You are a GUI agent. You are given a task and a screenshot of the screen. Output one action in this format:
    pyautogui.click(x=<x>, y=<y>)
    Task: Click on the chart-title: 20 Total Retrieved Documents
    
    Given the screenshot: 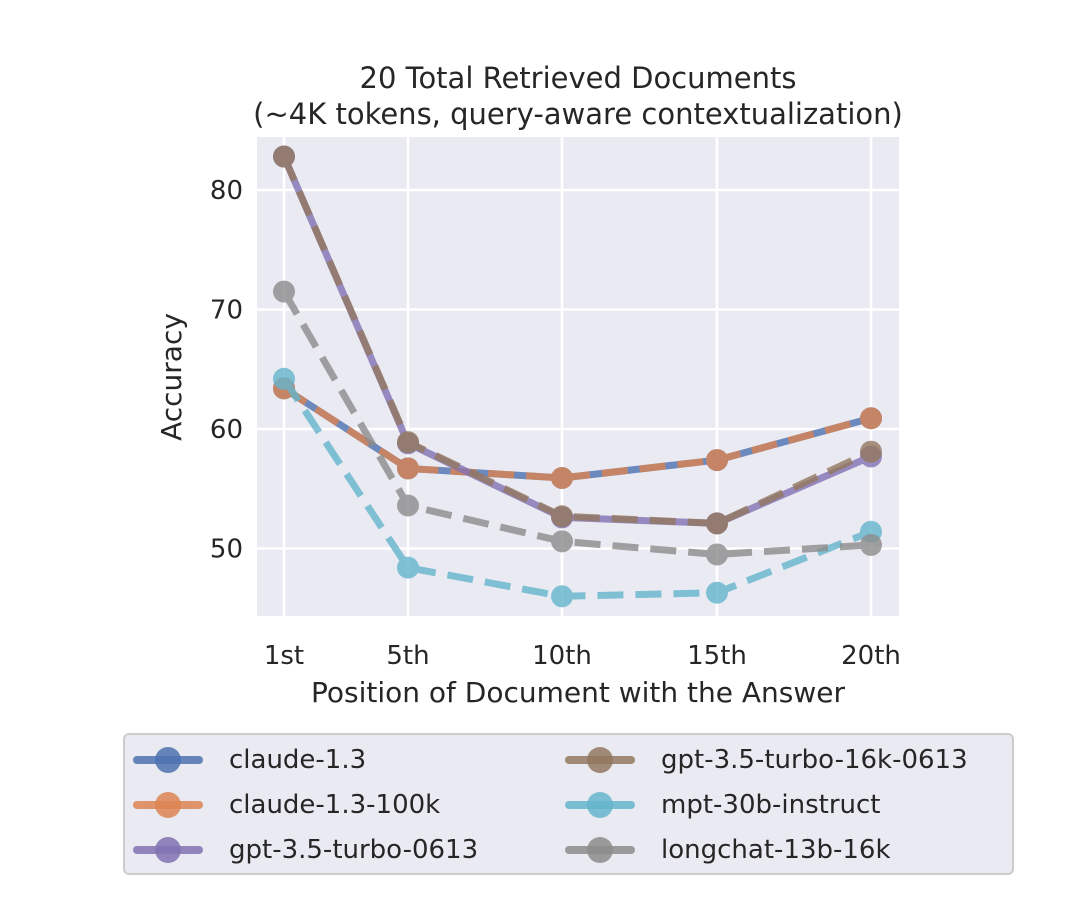 What is the action you would take?
    pyautogui.click(x=578, y=78)
    